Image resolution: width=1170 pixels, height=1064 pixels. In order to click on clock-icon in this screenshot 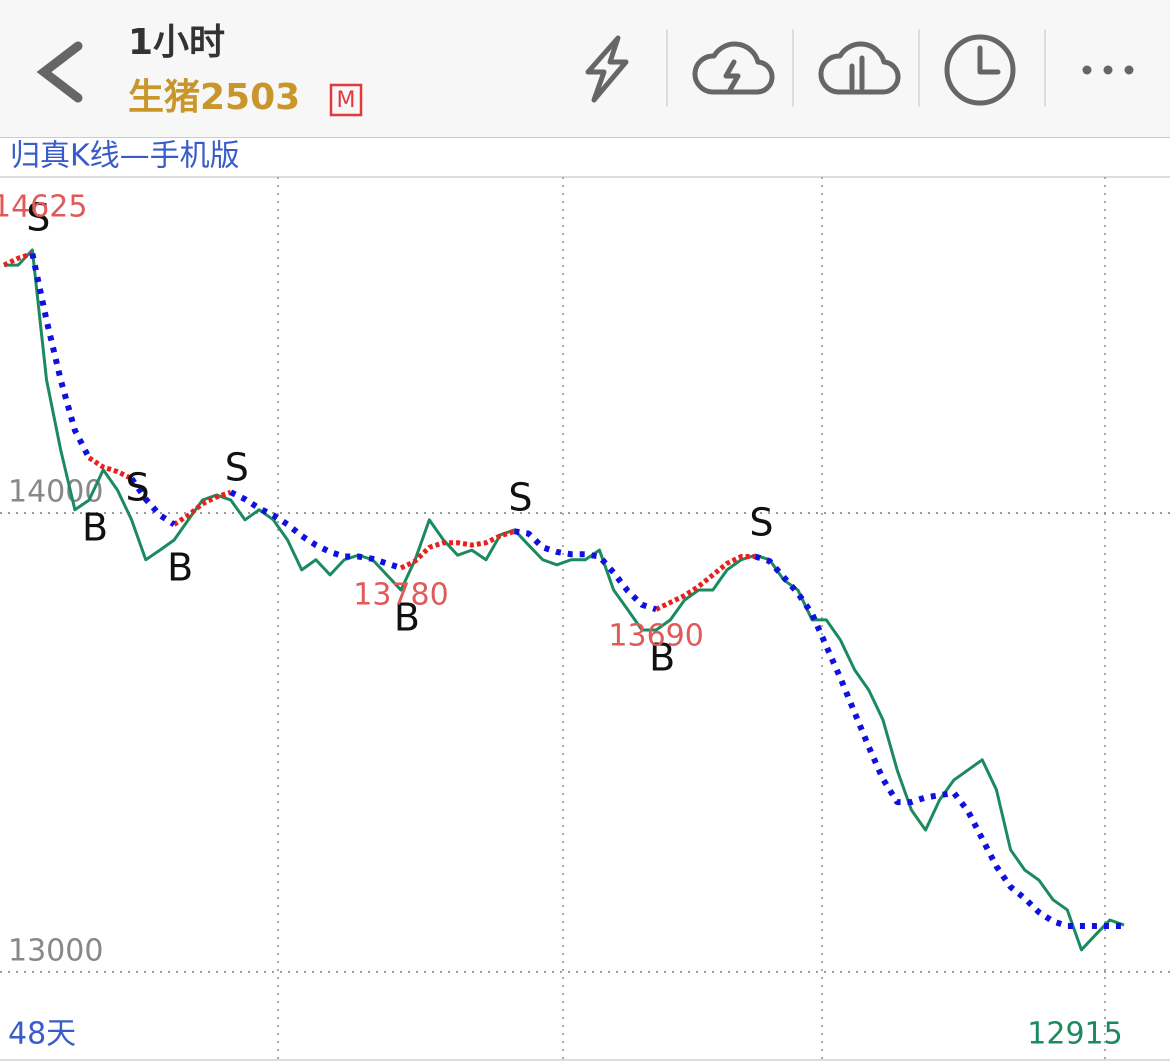, I will do `click(980, 70)`.